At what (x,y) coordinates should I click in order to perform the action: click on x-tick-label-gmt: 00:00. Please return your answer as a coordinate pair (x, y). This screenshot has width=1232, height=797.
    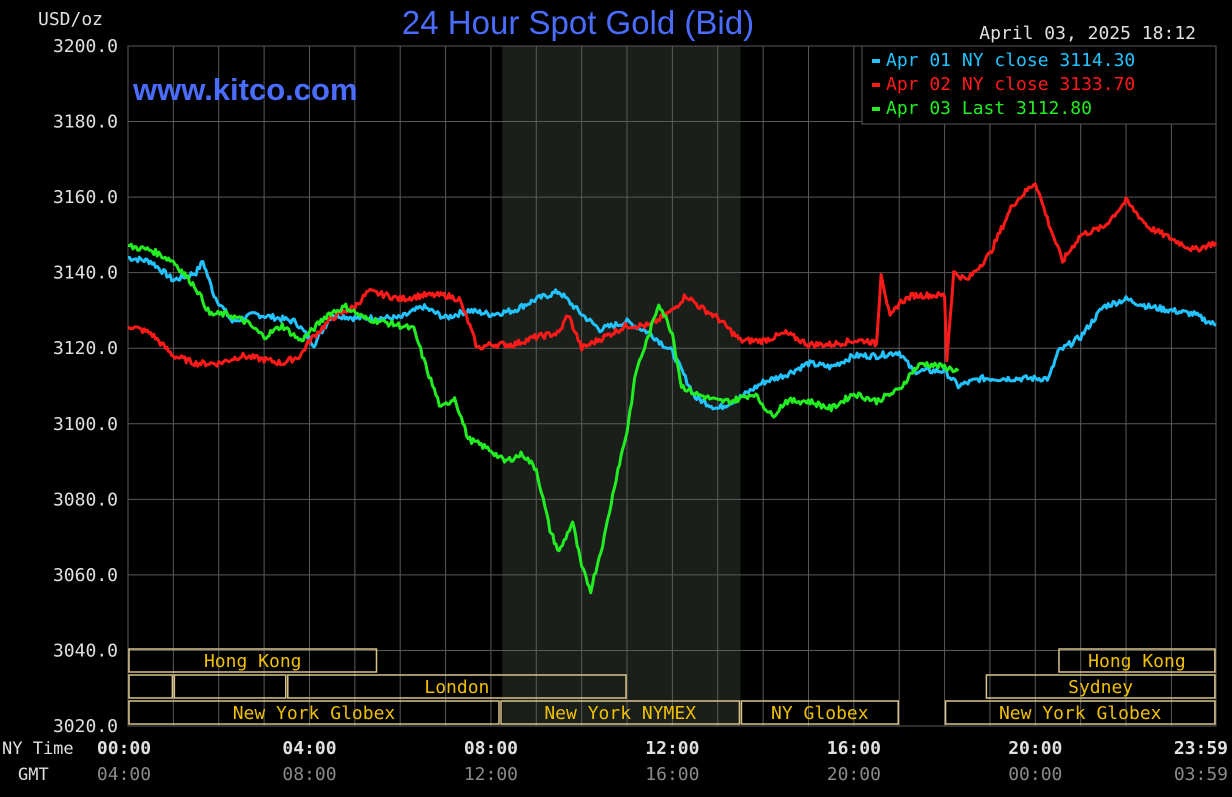
    Looking at the image, I should click on (1035, 774).